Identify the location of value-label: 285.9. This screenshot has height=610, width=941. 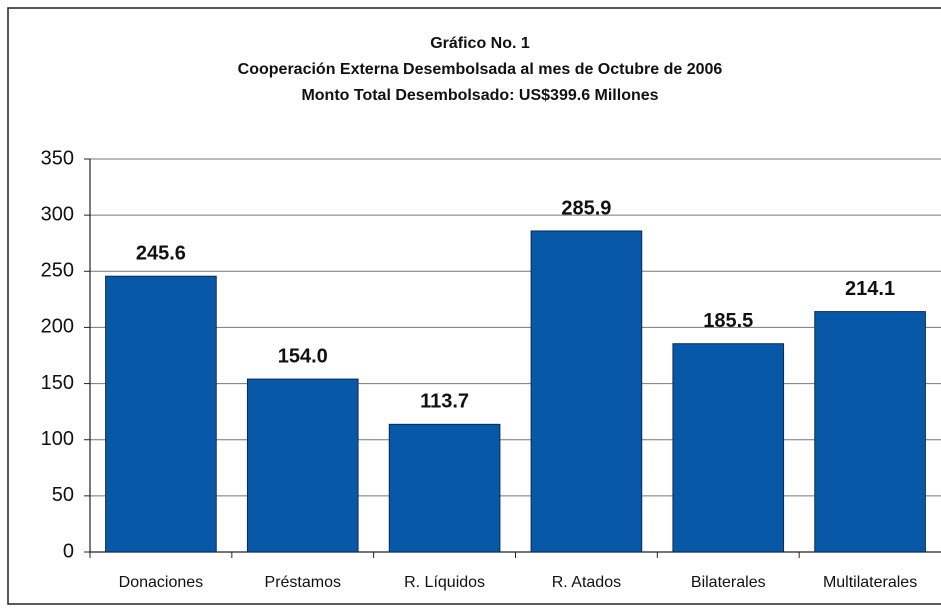
(586, 208).